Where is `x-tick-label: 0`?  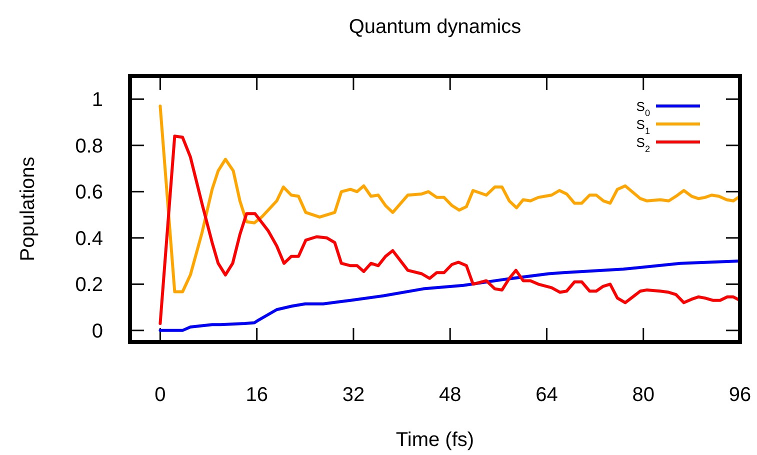 x-tick-label: 0 is located at coordinates (160, 395).